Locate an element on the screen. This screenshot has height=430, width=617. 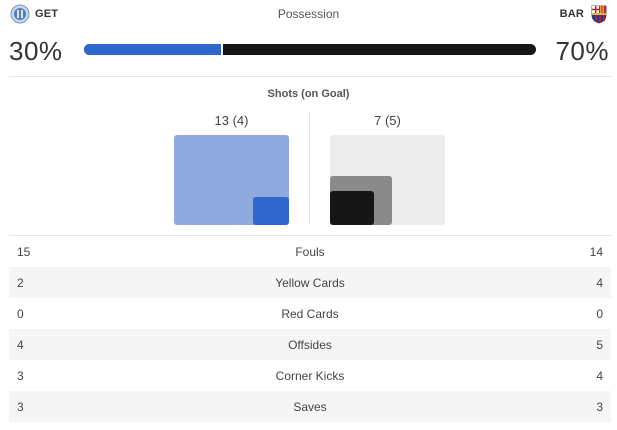
shots-title: Shots (on Goal) is located at coordinates (308, 94).